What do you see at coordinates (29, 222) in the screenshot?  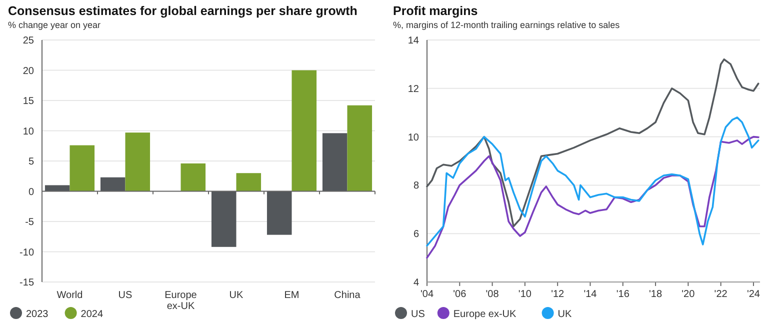 I see `y-tick-label: -5` at bounding box center [29, 222].